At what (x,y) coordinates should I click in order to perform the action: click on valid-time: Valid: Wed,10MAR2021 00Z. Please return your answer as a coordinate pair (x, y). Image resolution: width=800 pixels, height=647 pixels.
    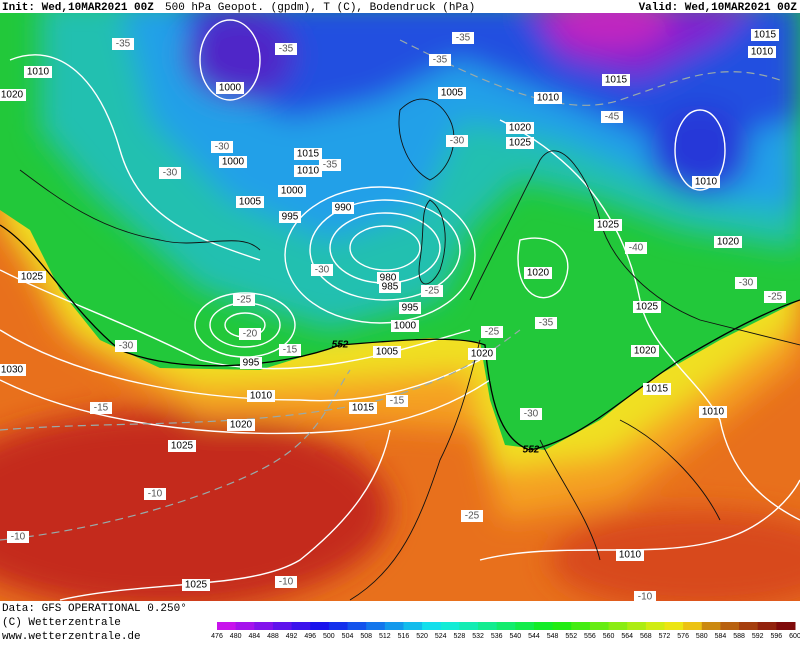
    Looking at the image, I should click on (718, 8).